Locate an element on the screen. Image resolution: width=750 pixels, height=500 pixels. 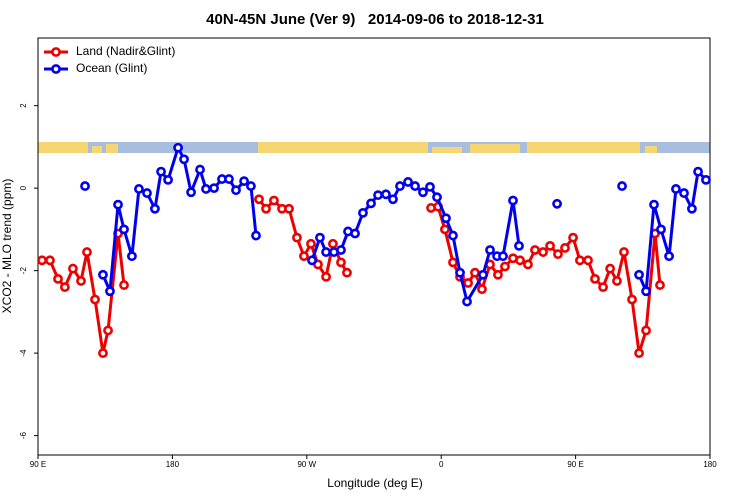
legend-label: Ocean (Glint) is located at coordinates (111, 68).